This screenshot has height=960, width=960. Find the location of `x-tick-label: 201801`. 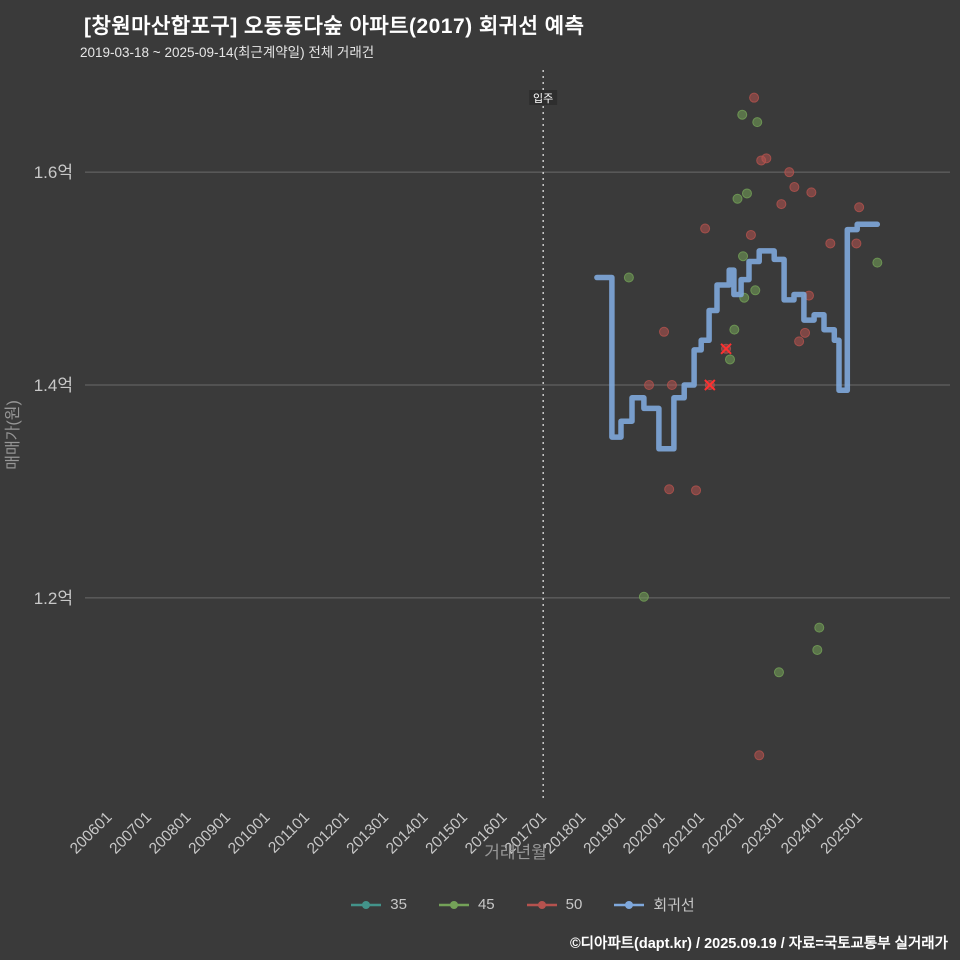

x-tick-label: 201801 is located at coordinates (565, 833).